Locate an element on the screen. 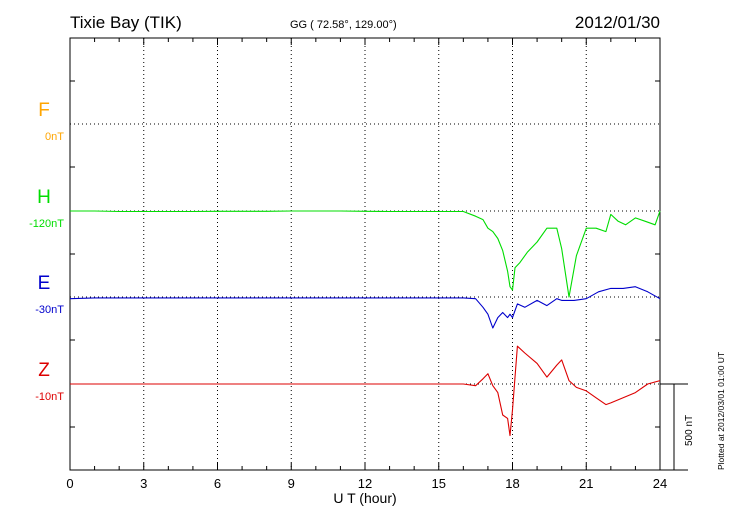 This screenshot has width=730, height=520. station-title: Tixie Bay (TIK) is located at coordinates (126, 22).